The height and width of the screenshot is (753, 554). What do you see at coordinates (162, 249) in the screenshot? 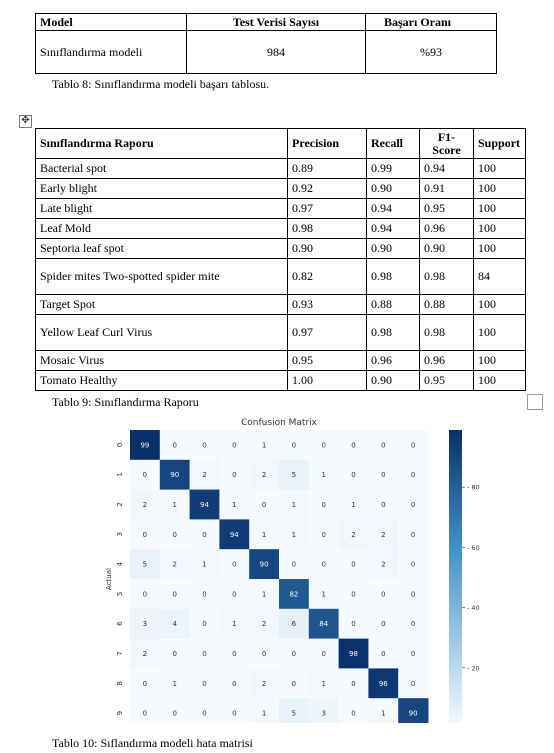
I see `table-cell: Septoria leaf spot` at bounding box center [162, 249].